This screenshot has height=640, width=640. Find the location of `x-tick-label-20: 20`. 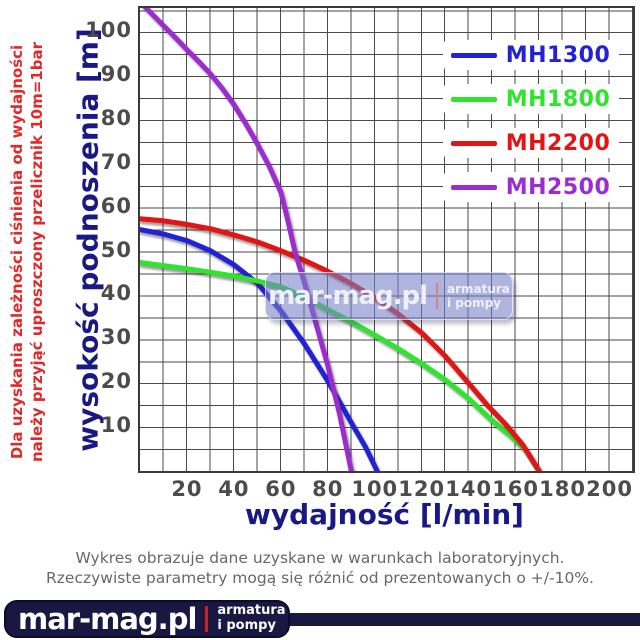

x-tick-label-20: 20 is located at coordinates (187, 489).